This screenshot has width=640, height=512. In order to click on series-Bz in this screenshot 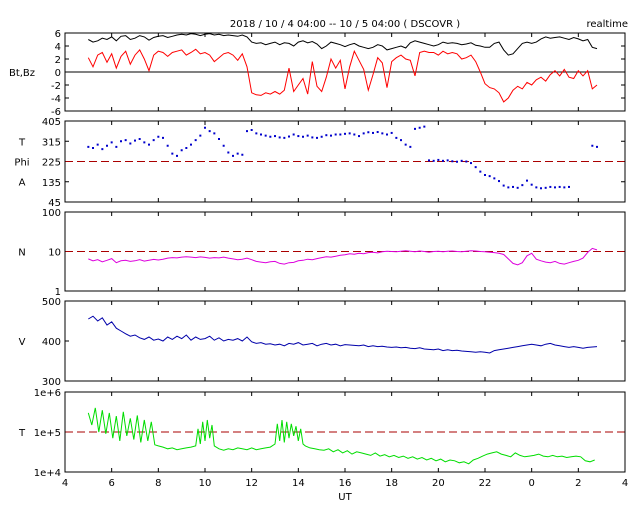, I will do `click(342, 75)`.